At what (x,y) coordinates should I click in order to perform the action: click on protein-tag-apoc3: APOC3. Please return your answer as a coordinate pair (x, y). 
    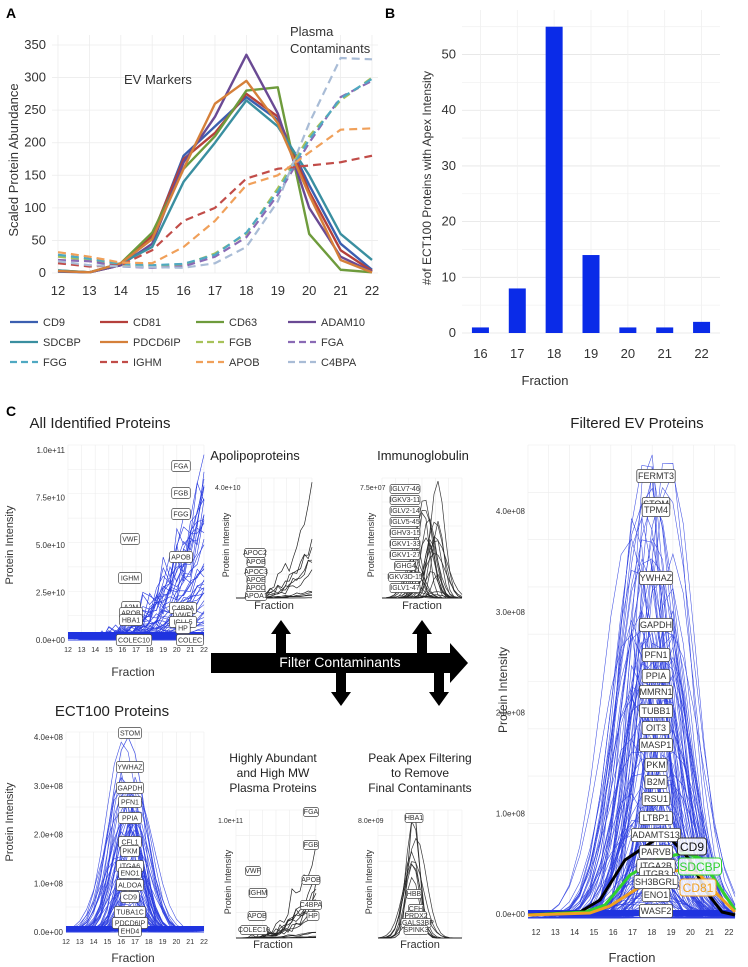
    Looking at the image, I should click on (256, 572).